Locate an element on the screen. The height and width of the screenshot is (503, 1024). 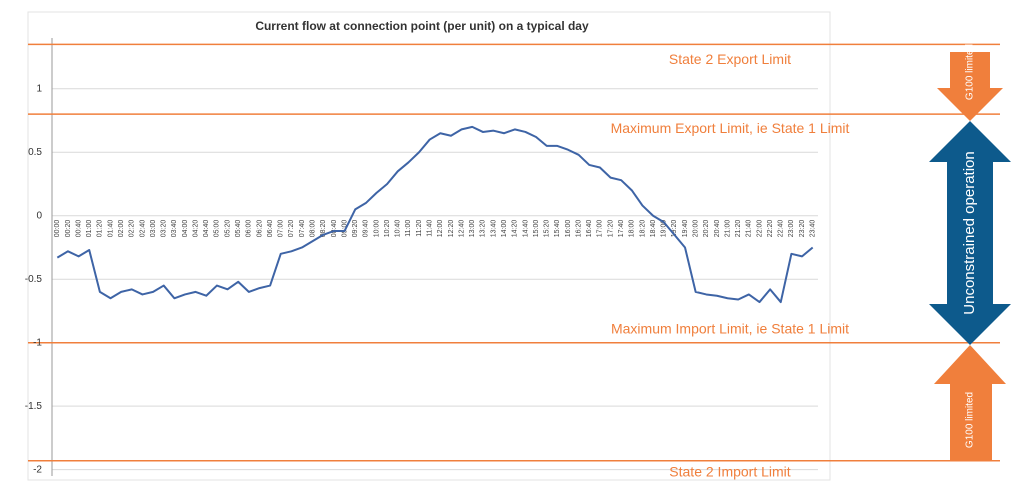
x-tick-label: 08:00 is located at coordinates (312, 229).